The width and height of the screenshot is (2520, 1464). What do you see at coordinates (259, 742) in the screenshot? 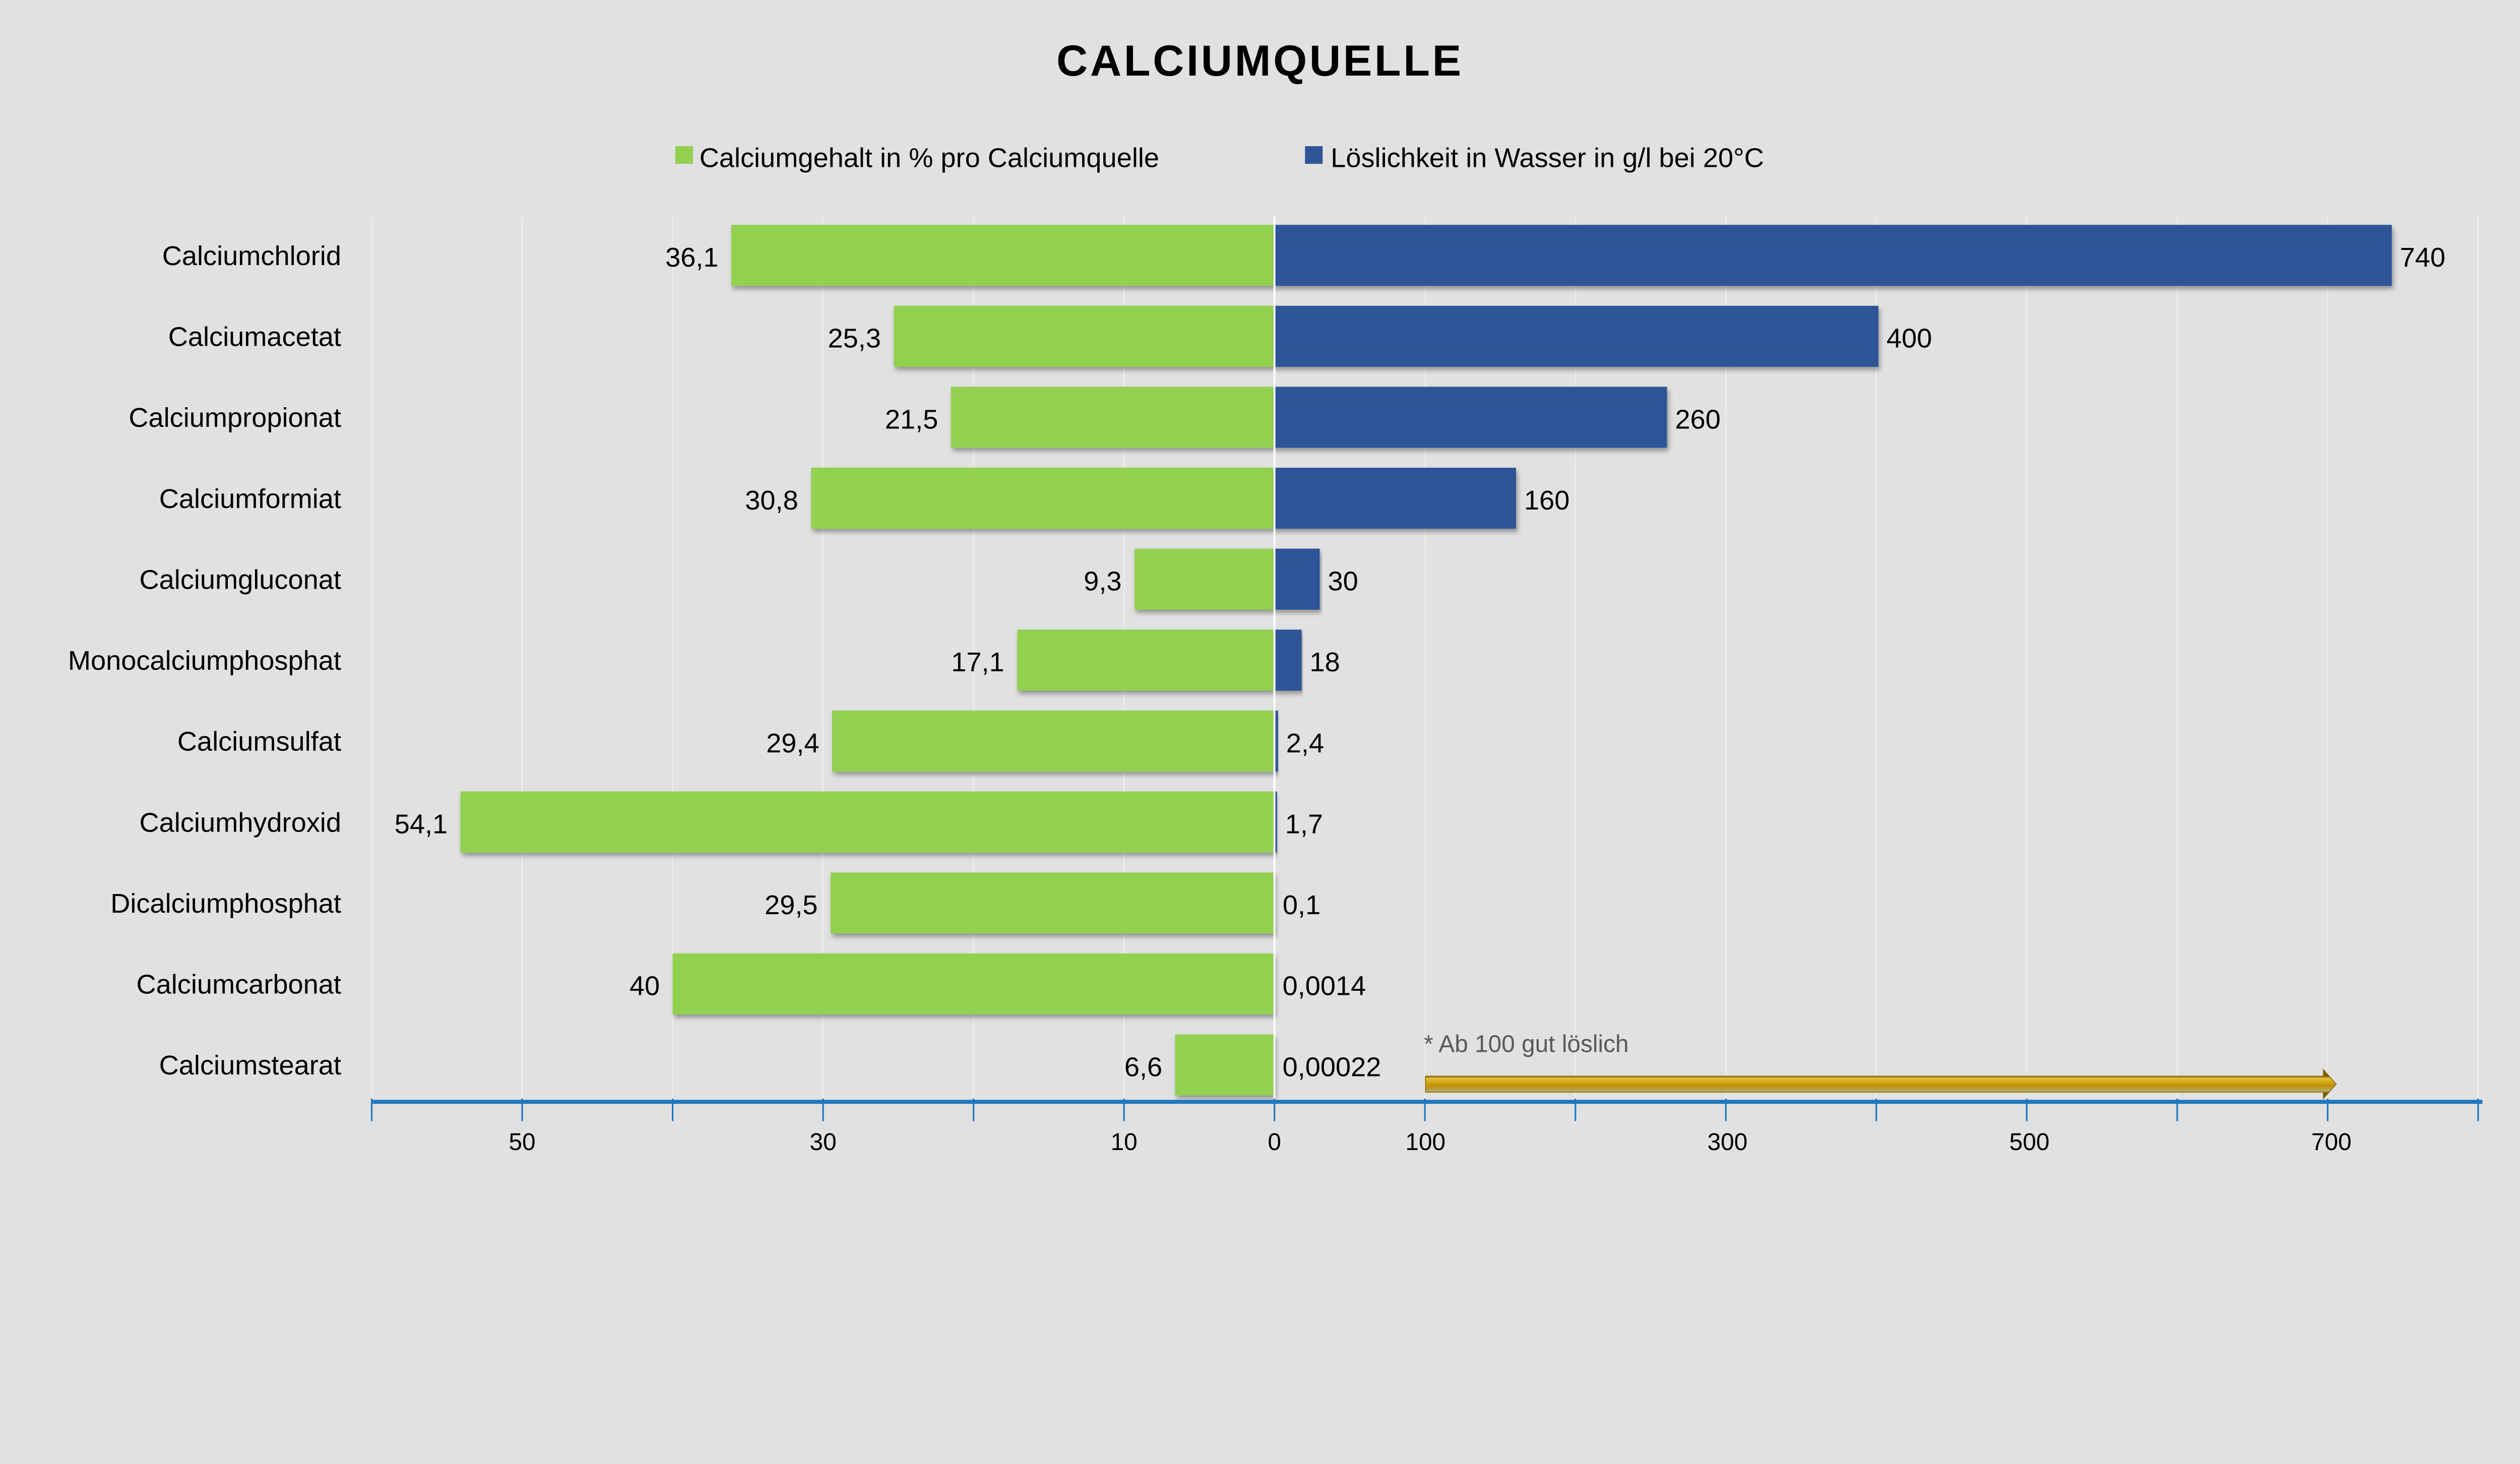
I see `category-label: Calciumsulfat` at bounding box center [259, 742].